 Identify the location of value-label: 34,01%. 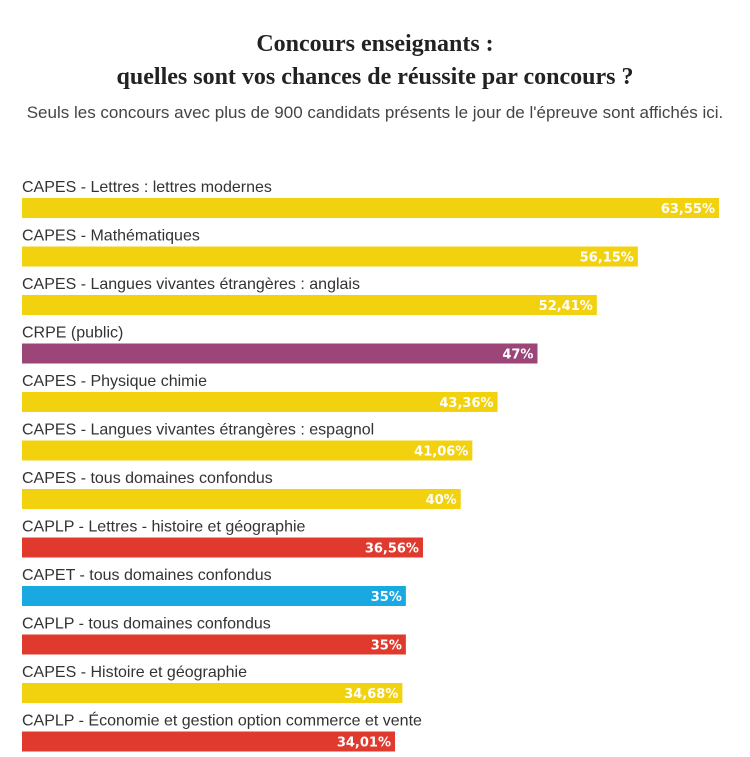
(364, 743).